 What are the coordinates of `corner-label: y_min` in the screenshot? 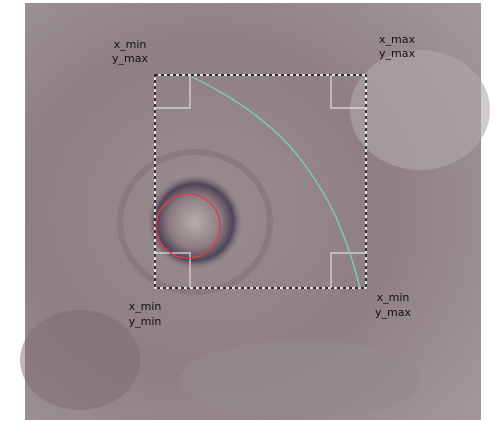 It's located at (145, 321).